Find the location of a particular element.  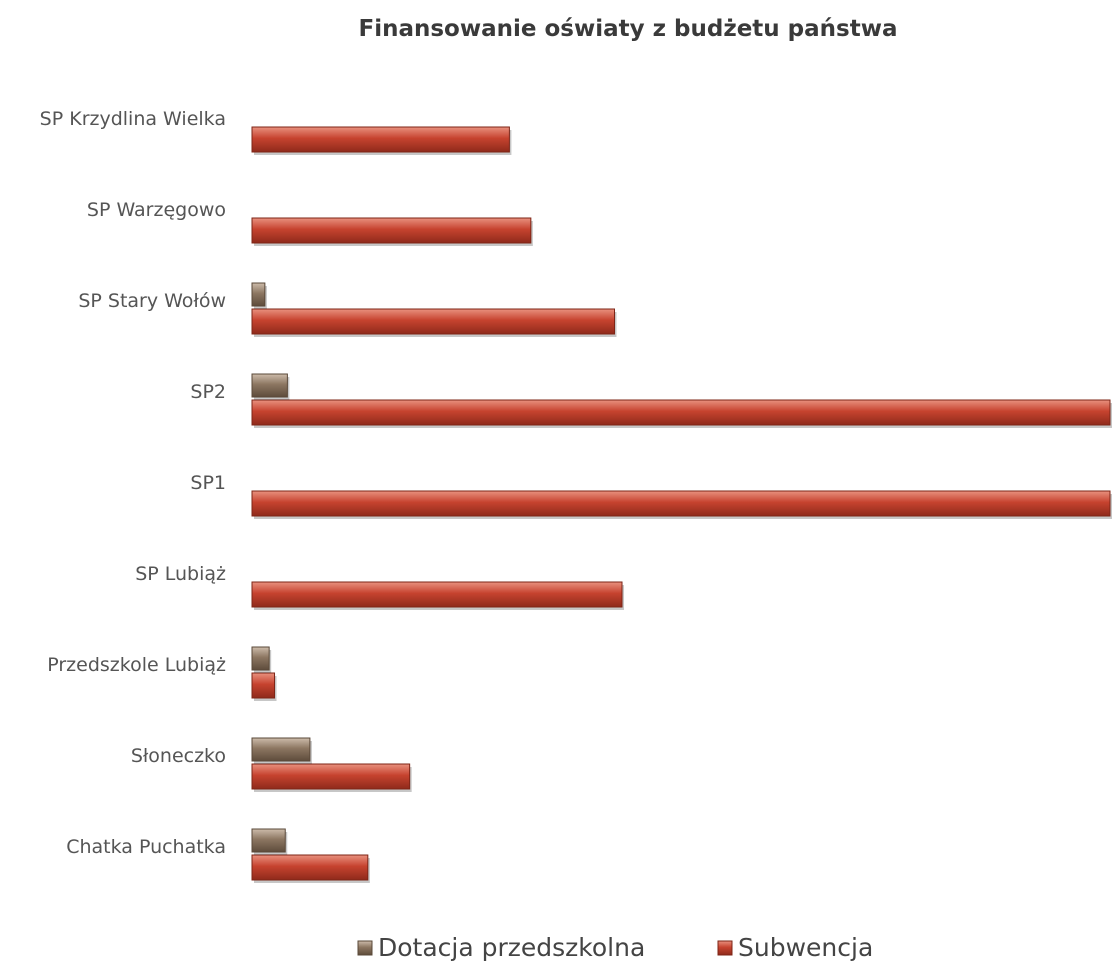

category-label: Przedszkole Lubiąż is located at coordinates (136, 665).